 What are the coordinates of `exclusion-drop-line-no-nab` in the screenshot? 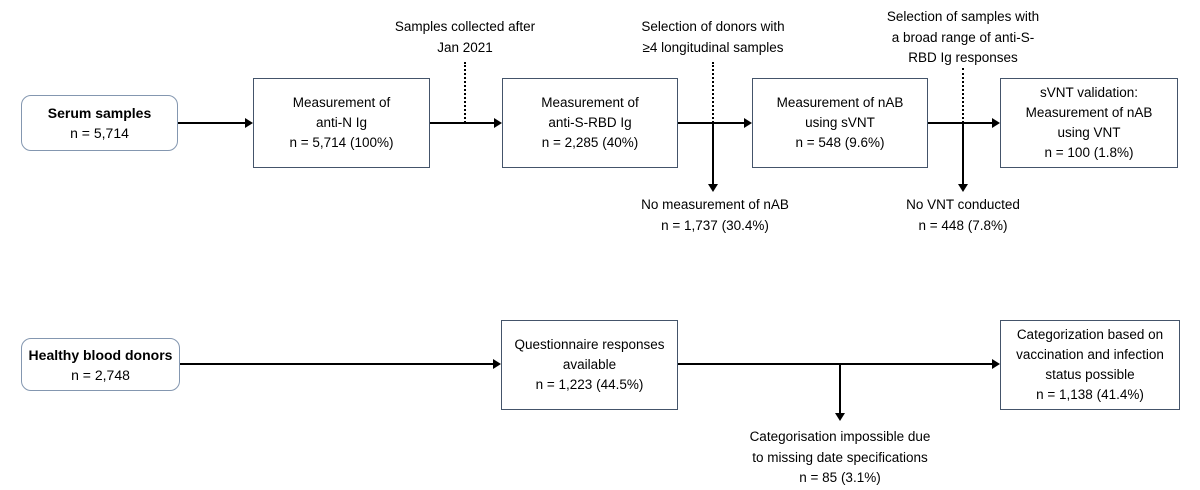 It's located at (713, 154).